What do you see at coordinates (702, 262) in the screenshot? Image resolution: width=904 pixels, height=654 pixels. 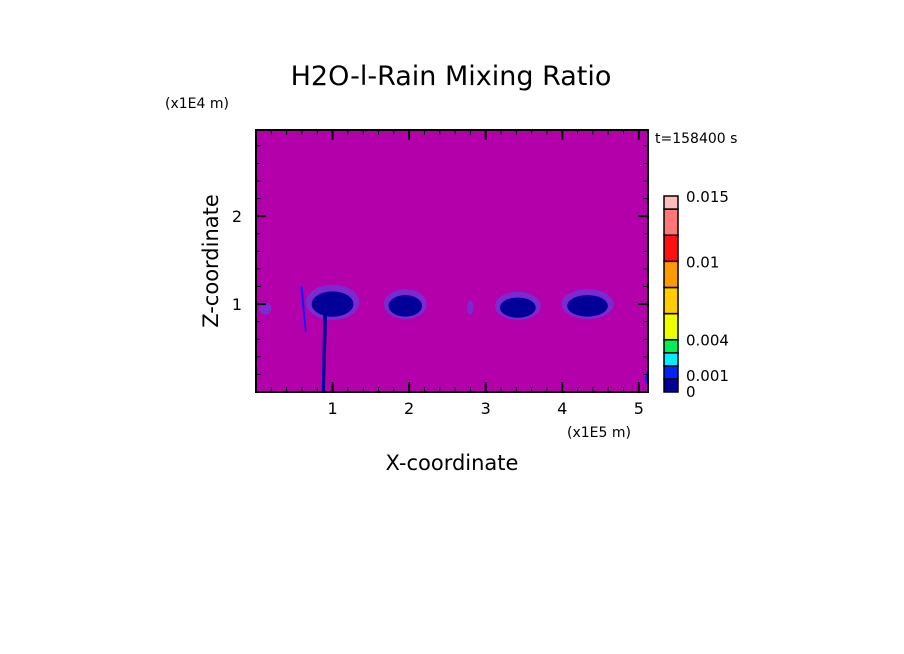 I see `colorbar-label: 0.01` at bounding box center [702, 262].